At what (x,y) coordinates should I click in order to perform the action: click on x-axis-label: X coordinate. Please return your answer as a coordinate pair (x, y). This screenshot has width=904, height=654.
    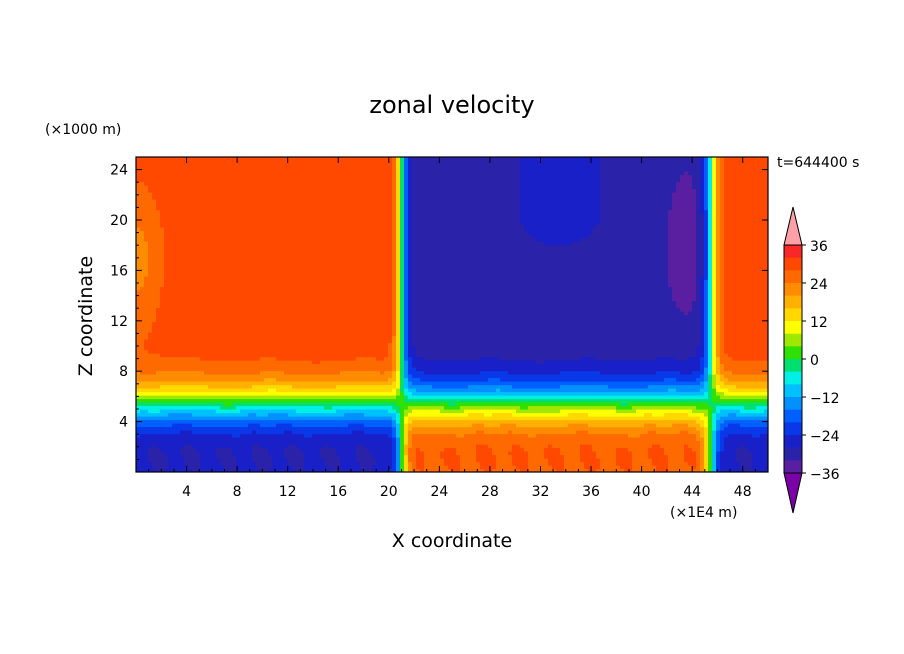
    Looking at the image, I should click on (452, 541).